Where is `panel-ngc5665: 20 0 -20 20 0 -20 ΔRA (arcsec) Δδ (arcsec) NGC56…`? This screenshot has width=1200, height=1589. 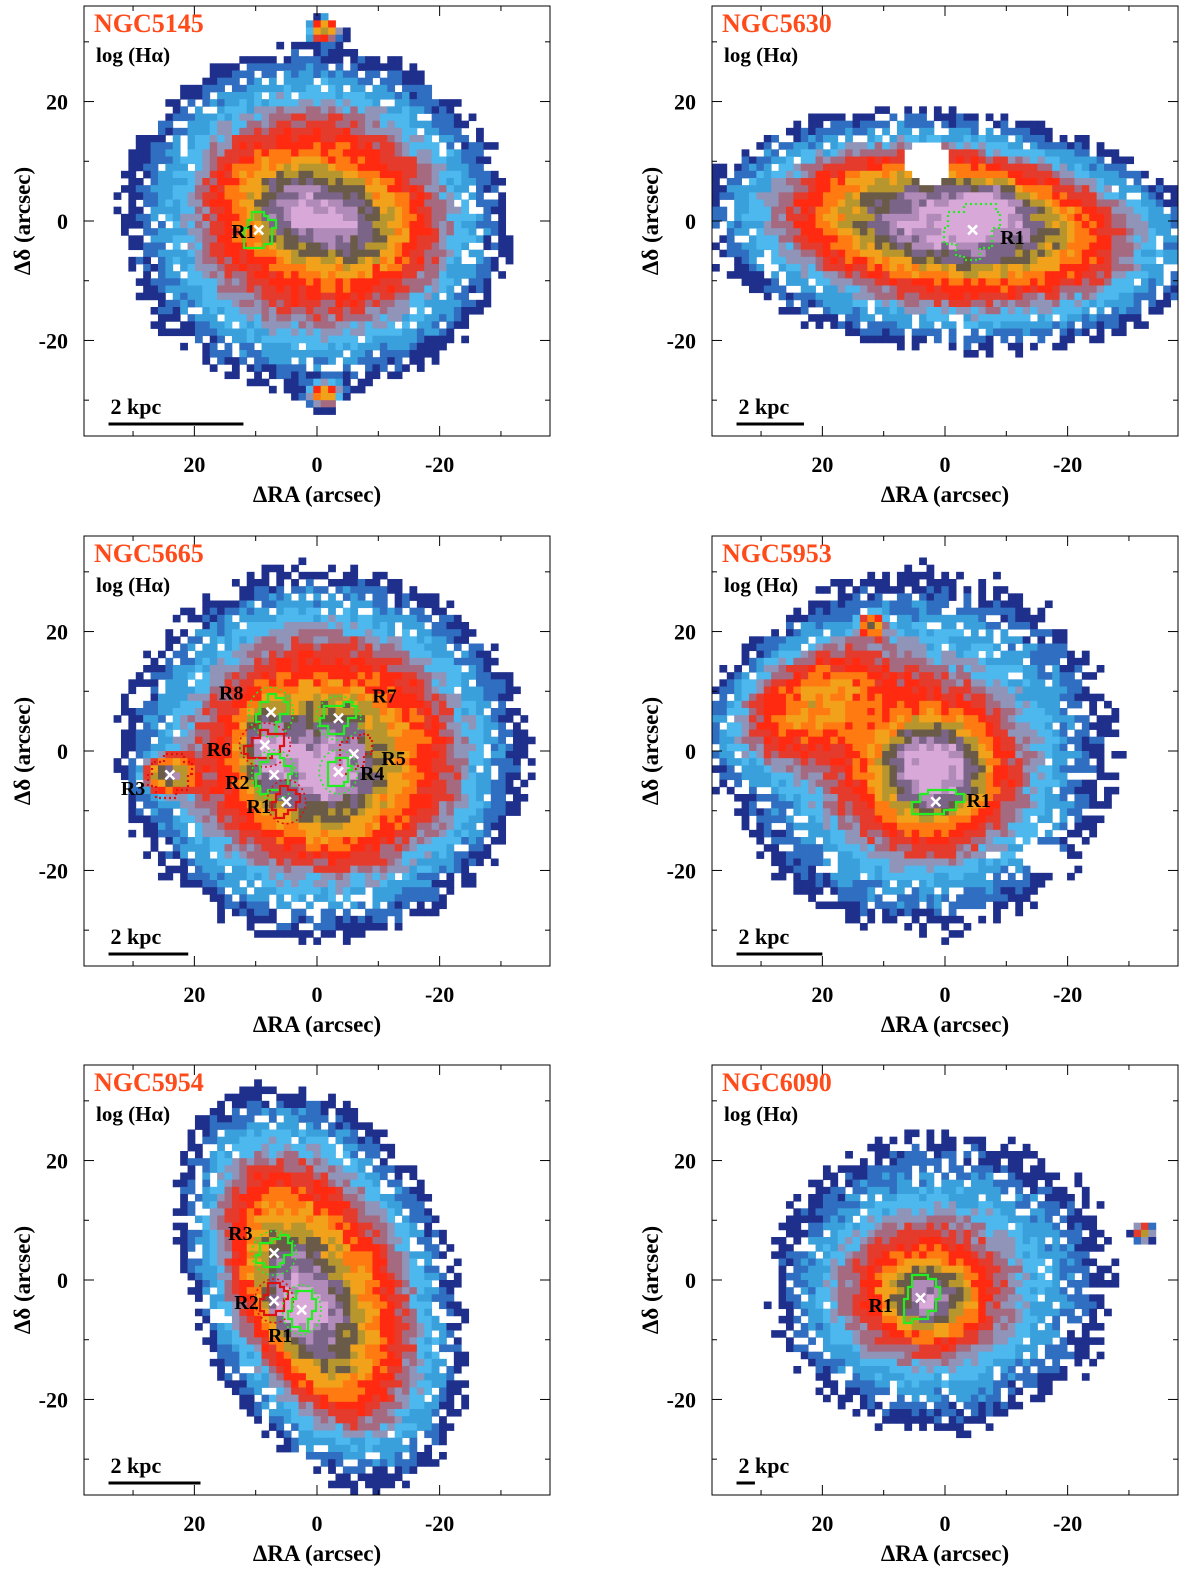 panel-ngc5665: 20 0 -20 20 0 -20 ΔRA (arcsec) Δδ (arcsec) NGC56… is located at coordinates (280, 786).